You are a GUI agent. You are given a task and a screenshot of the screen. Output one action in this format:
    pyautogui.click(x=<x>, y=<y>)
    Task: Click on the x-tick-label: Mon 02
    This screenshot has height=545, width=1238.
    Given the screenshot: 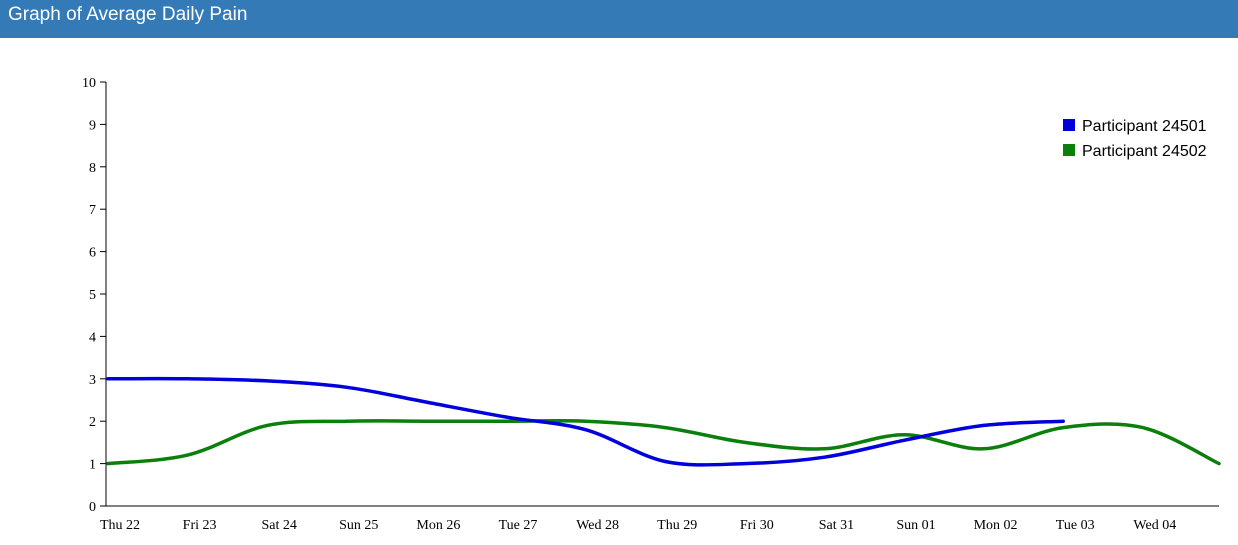 What is the action you would take?
    pyautogui.click(x=996, y=525)
    